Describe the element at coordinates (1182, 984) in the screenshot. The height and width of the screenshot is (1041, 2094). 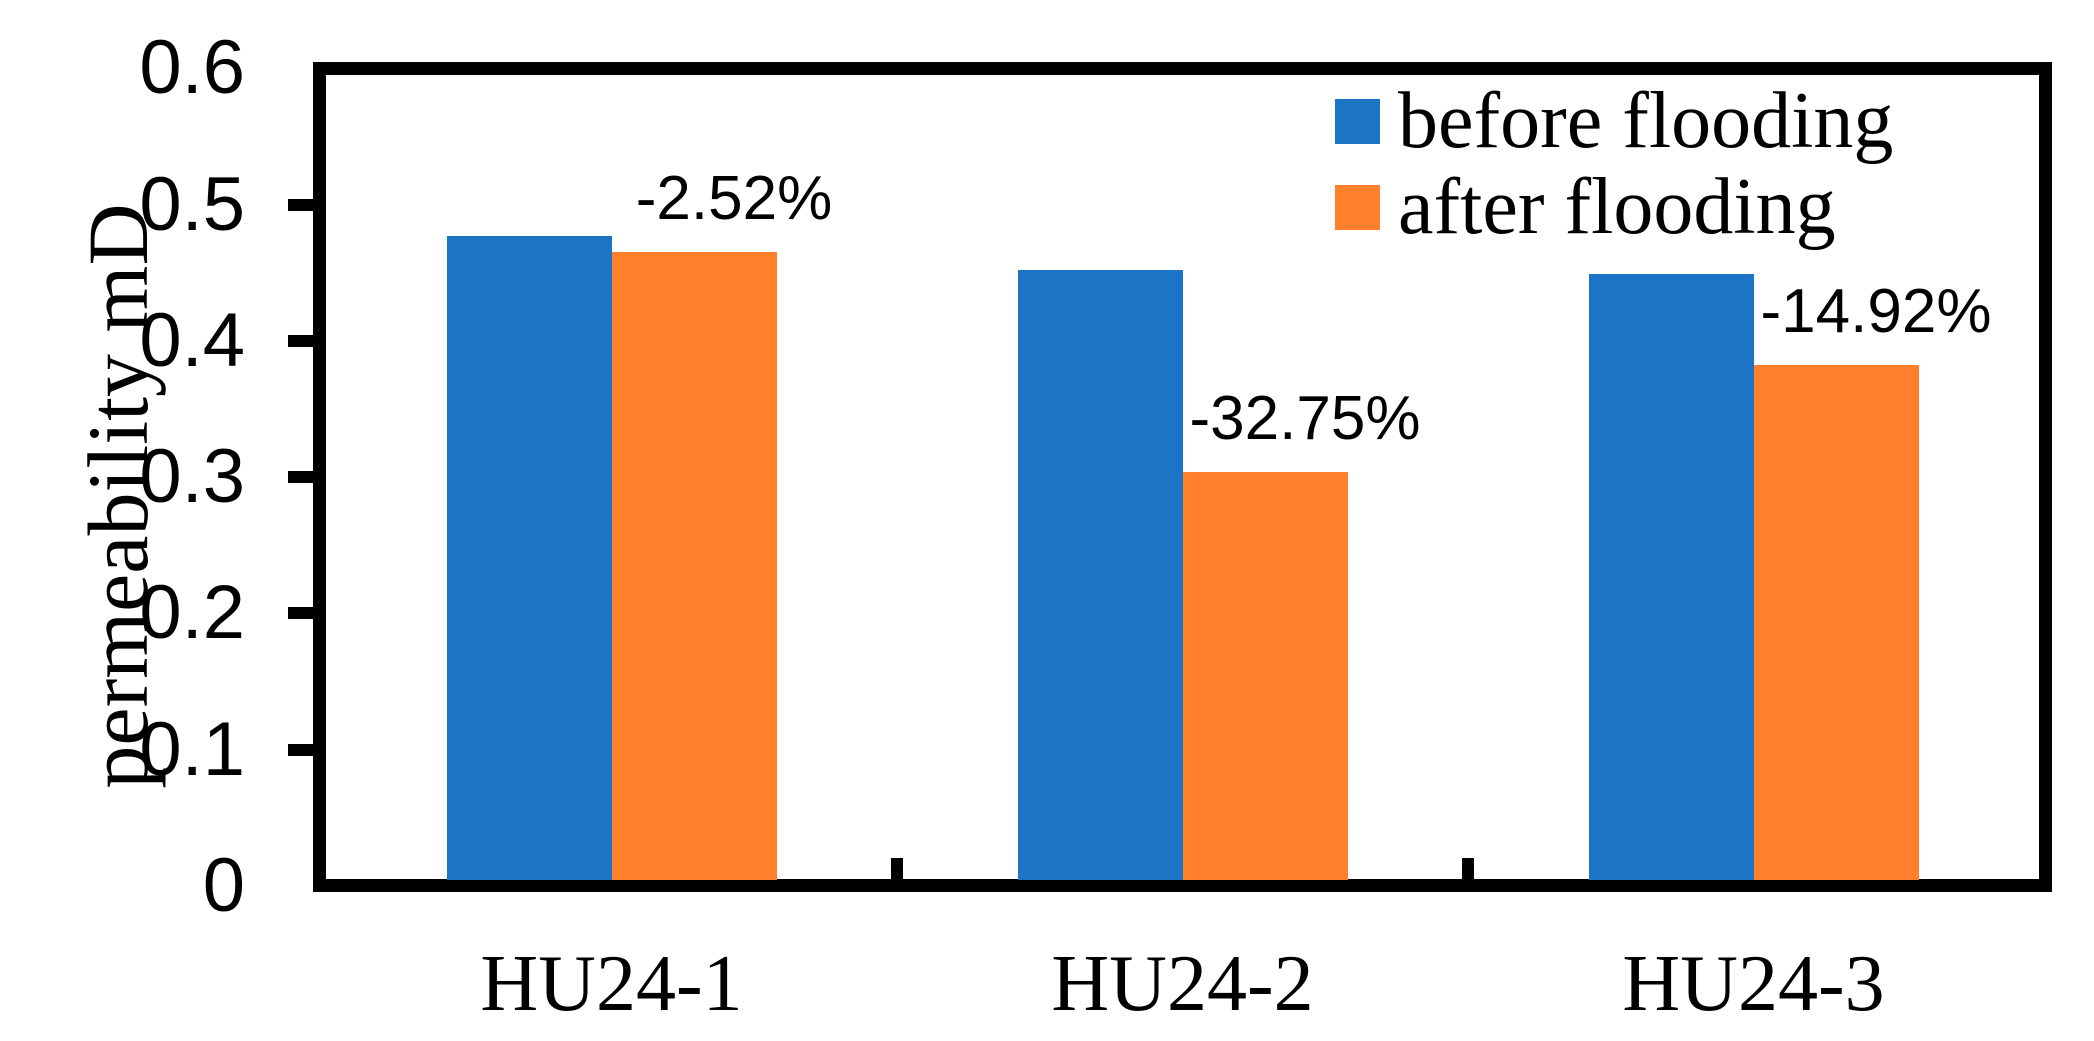
I see `x-category-label: HU24-2` at that location.